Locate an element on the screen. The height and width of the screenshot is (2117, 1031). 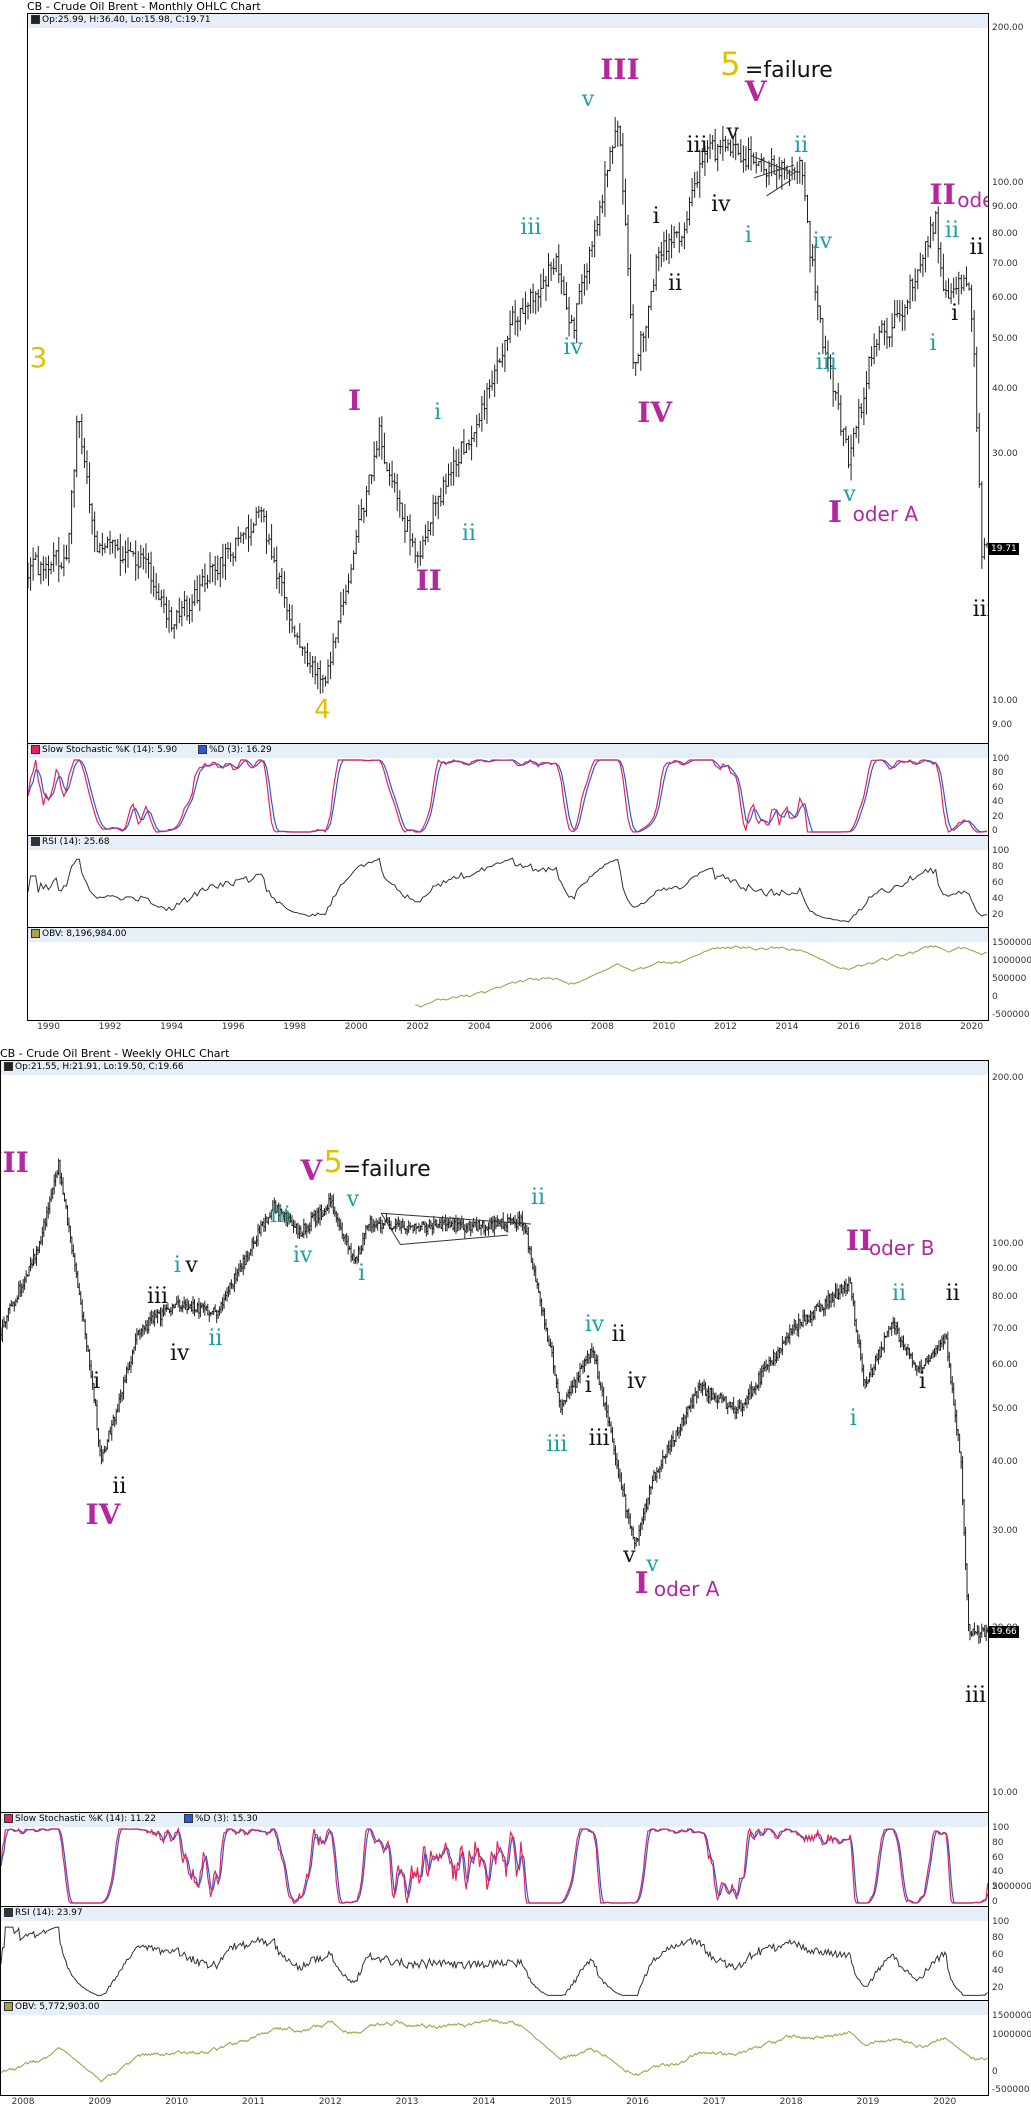
ohlc-label: Op:21.55, H:21.91, Lo:19.50, C:19.66 is located at coordinates (99, 1067).